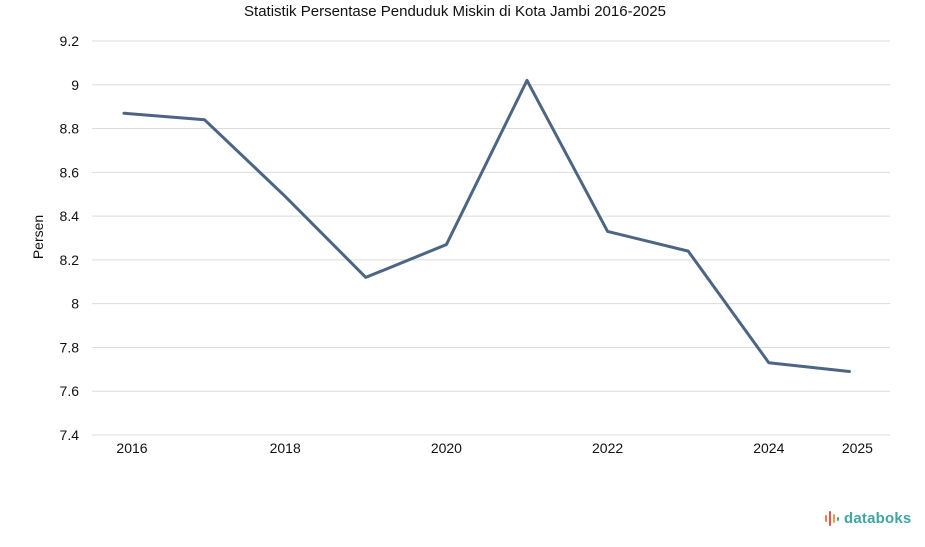  I want to click on x-tick-label: 2020, so click(446, 448).